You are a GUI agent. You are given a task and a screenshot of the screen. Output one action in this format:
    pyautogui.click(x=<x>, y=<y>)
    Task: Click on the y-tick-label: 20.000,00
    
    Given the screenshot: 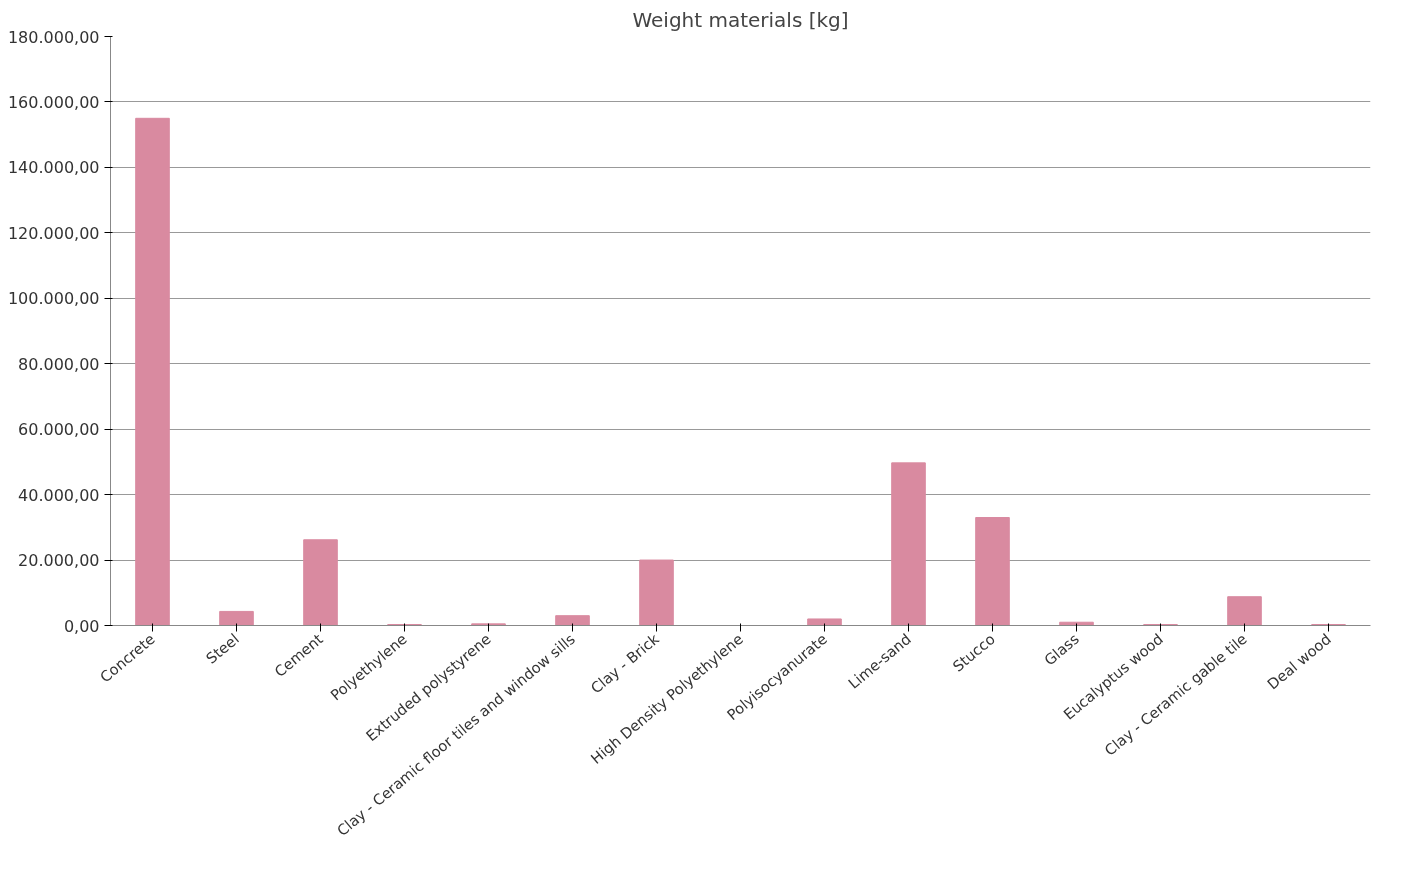 What is the action you would take?
    pyautogui.click(x=59, y=561)
    